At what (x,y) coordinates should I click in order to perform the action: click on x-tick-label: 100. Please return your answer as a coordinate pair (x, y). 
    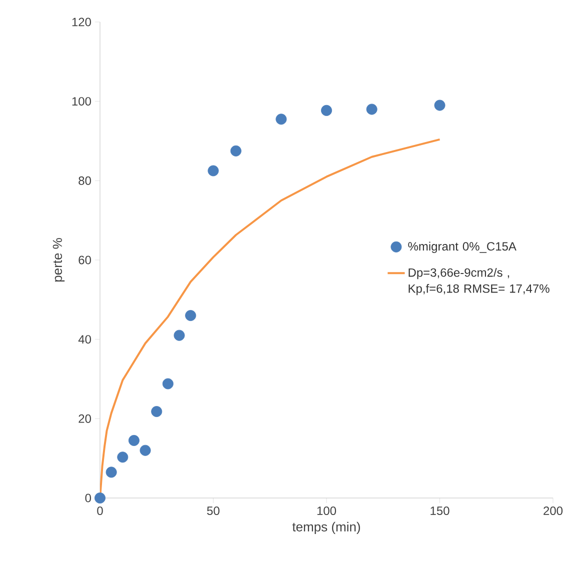
    Looking at the image, I should click on (326, 511).